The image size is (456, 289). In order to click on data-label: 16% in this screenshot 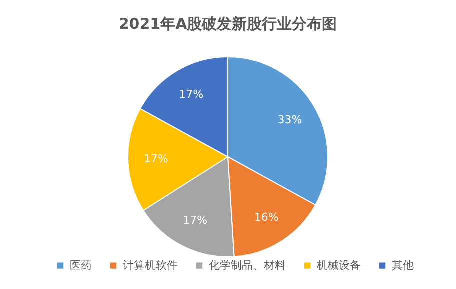, I will do `click(266, 217)`.